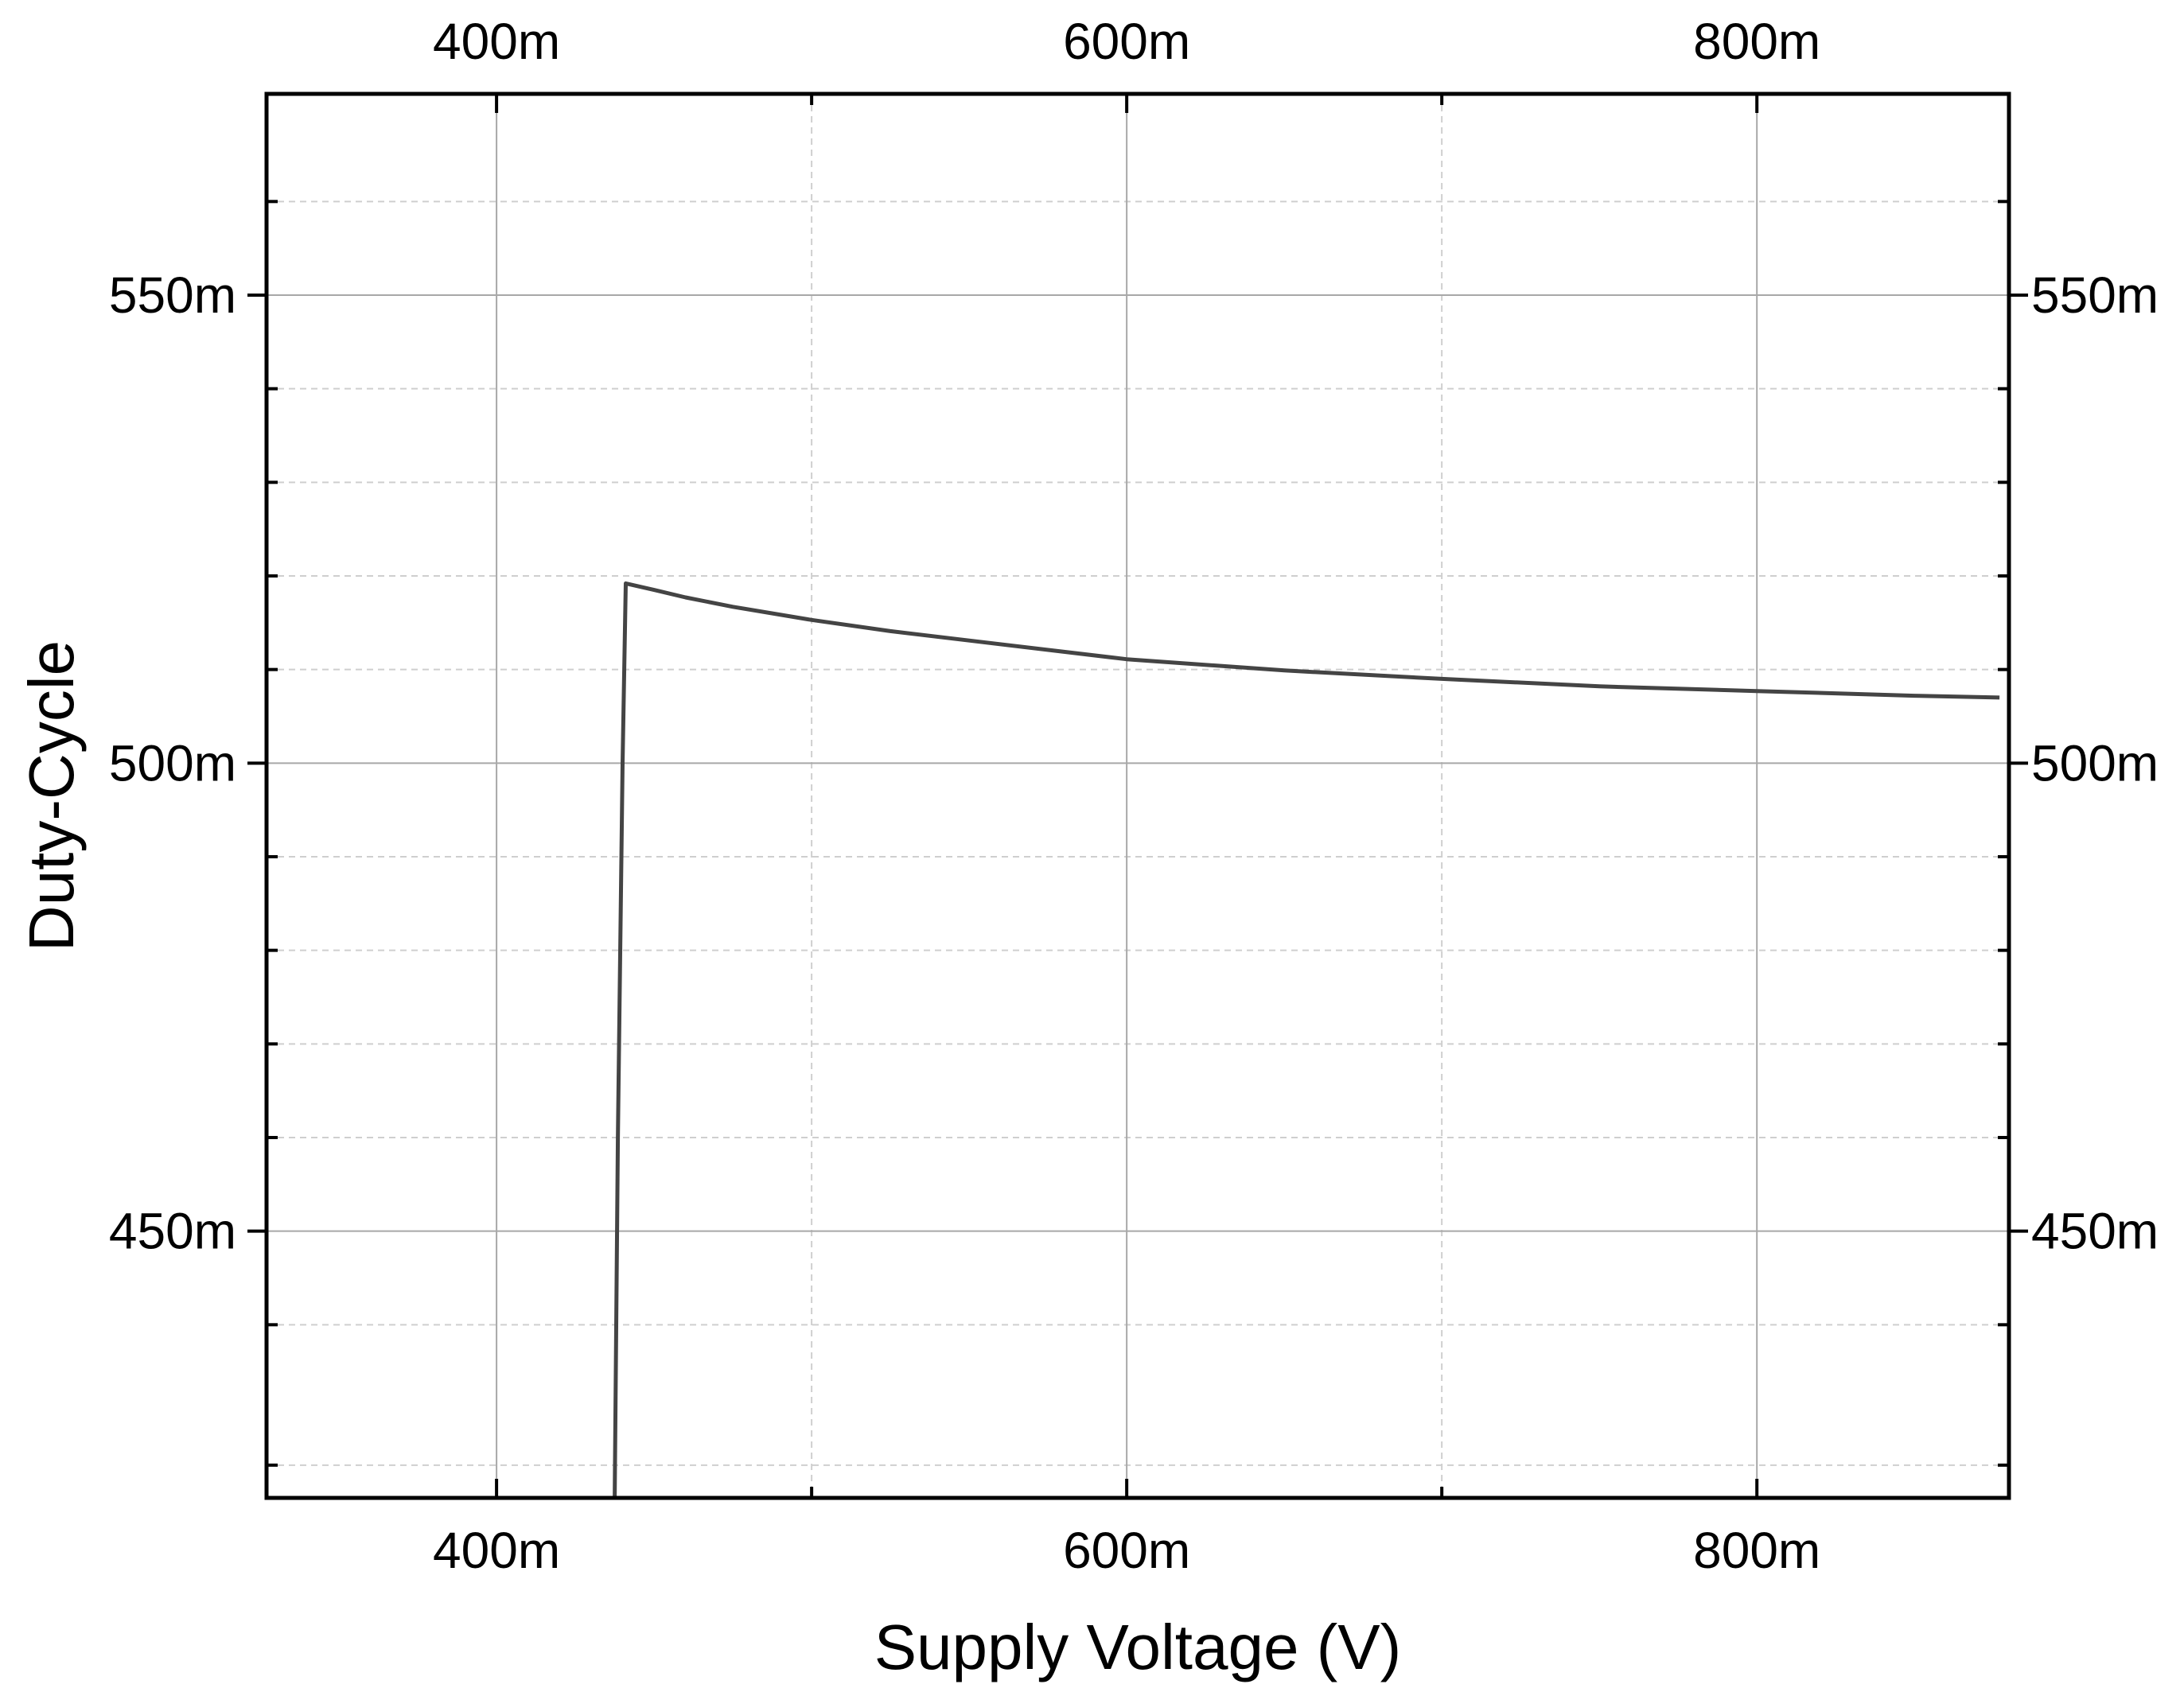 The height and width of the screenshot is (1692, 2184). I want to click on y-tick-label-left: 500m, so click(172, 763).